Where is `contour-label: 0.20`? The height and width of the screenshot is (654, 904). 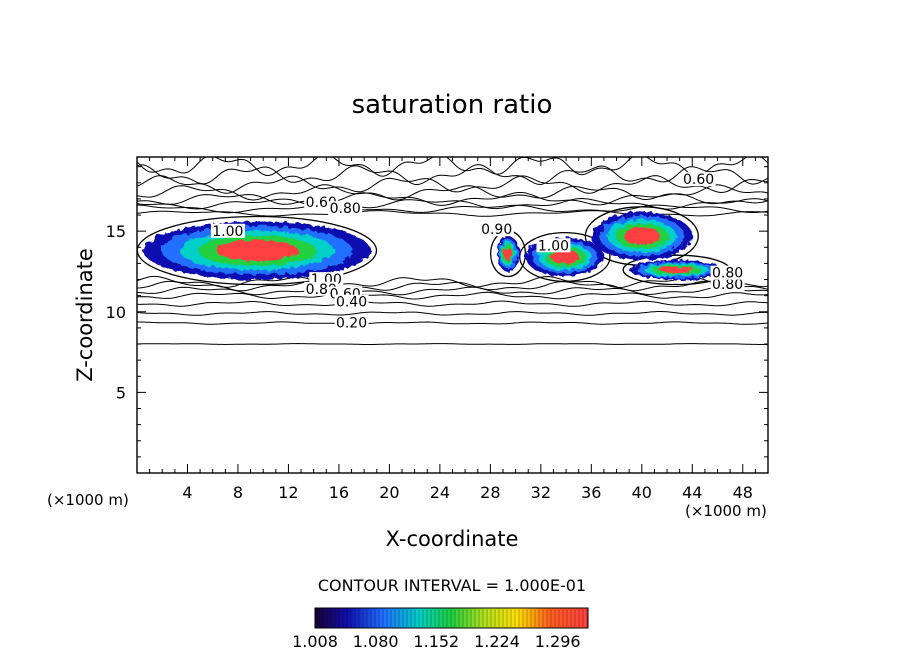
contour-label: 0.20 is located at coordinates (351, 324).